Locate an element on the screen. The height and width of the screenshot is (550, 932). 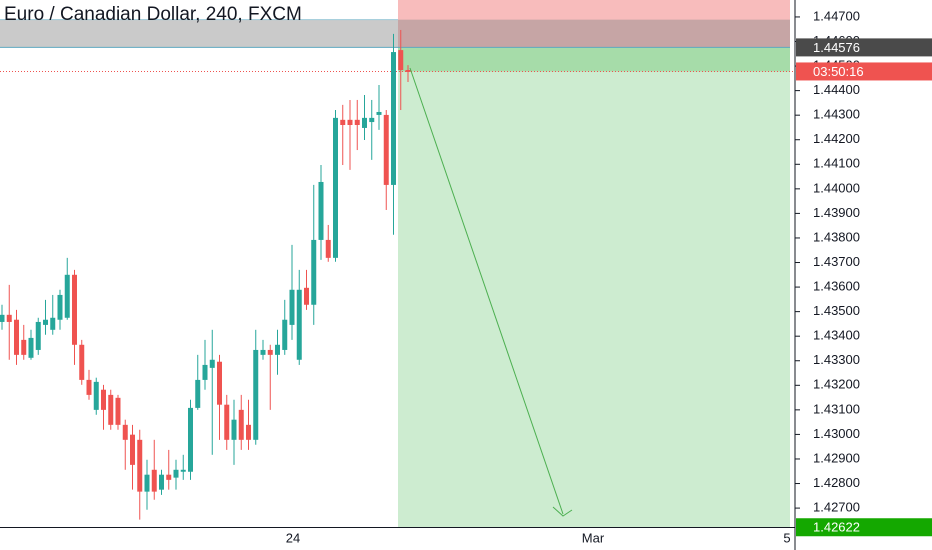
y-tick-label: 1.44300 is located at coordinates (836, 114).